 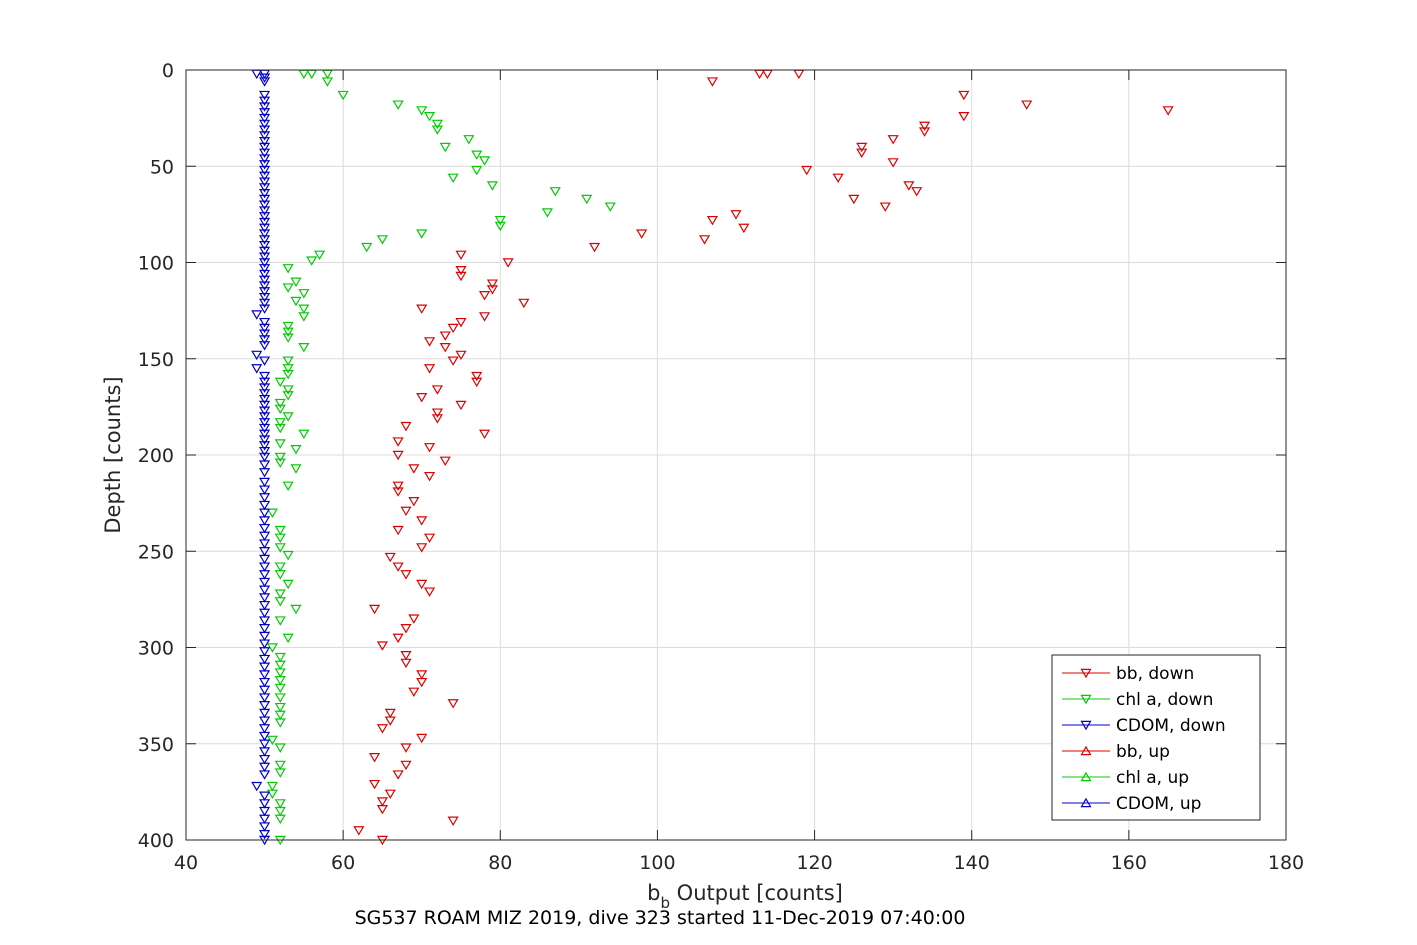 I want to click on legend-marker, so click(x=1086, y=802).